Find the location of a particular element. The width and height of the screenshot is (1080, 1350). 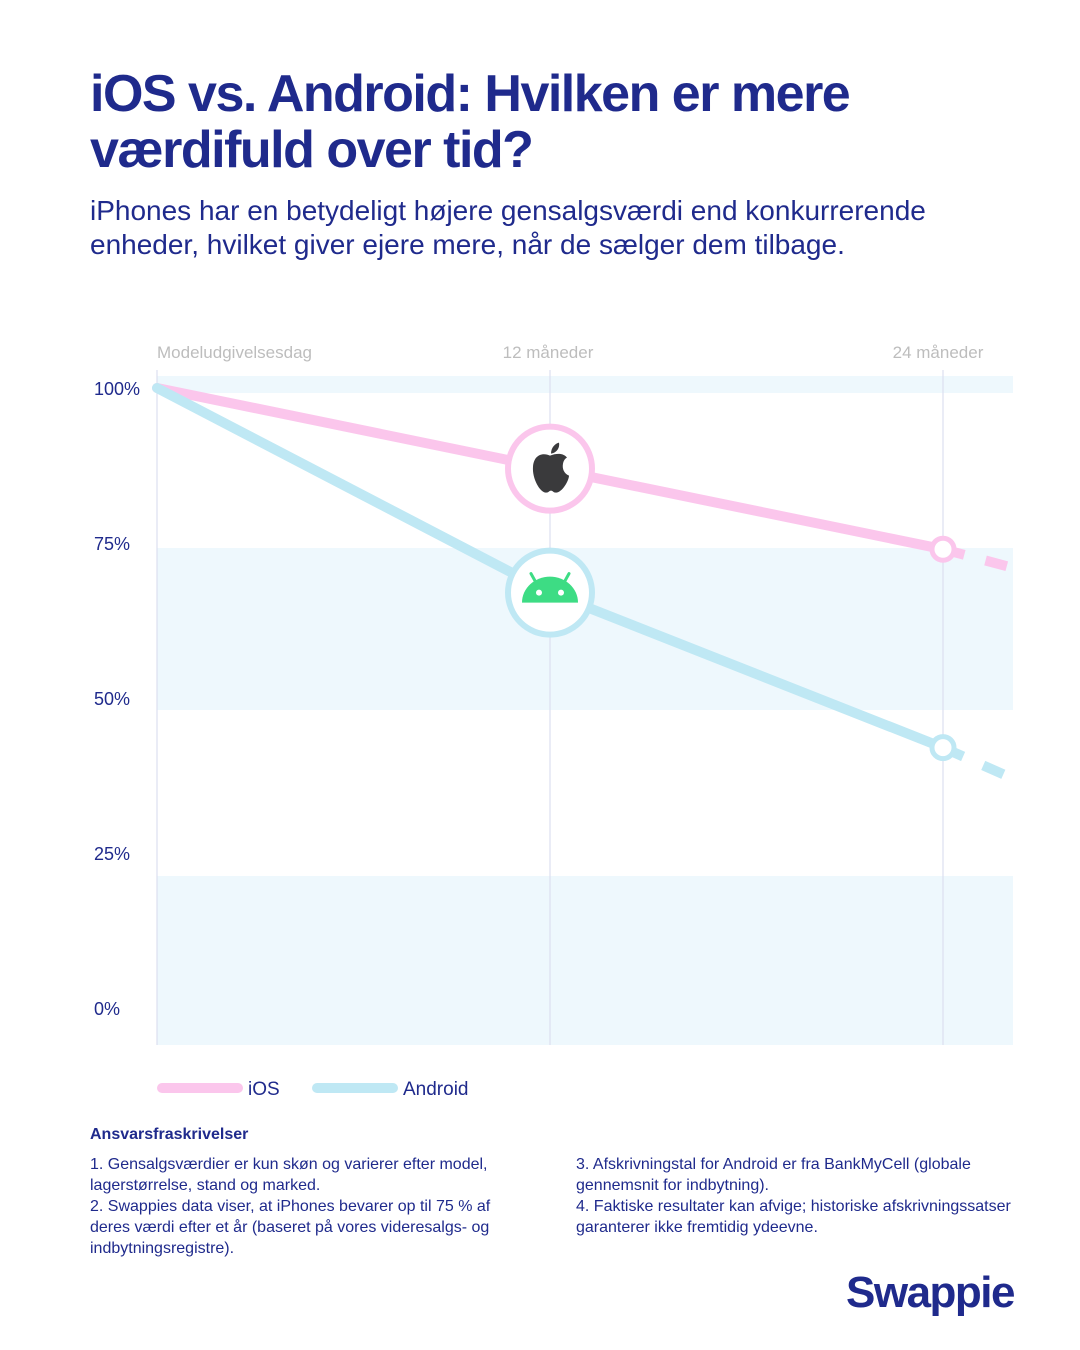

y-tick-label: 100% is located at coordinates (117, 389).